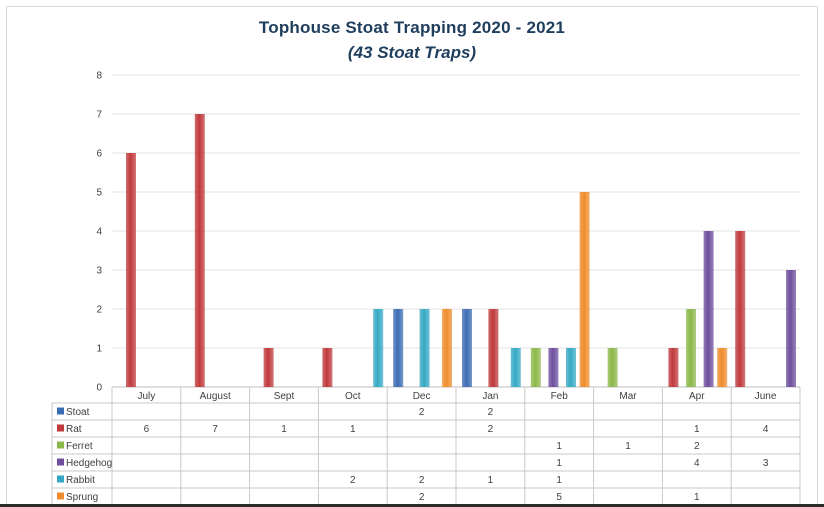  What do you see at coordinates (268, 367) in the screenshot?
I see `bar-rat-sept` at bounding box center [268, 367].